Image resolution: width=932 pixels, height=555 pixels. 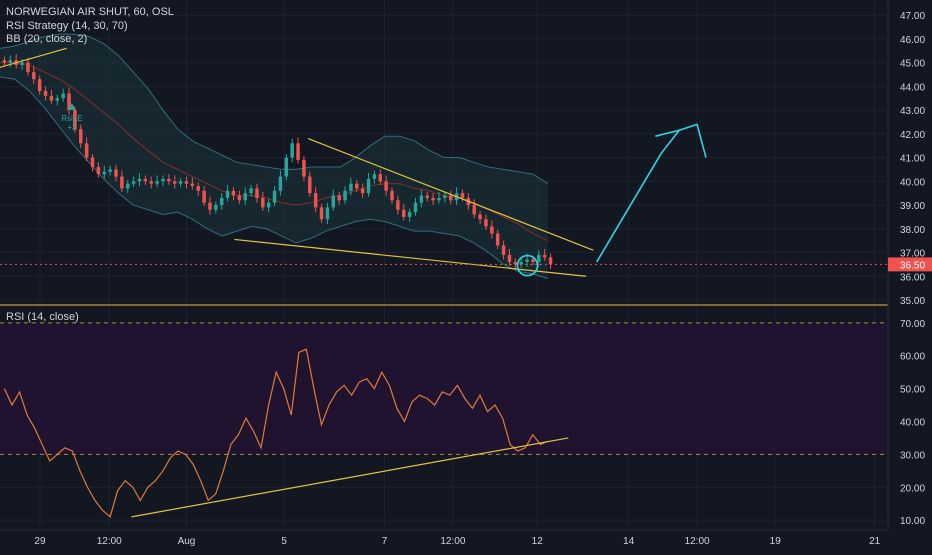 I want to click on rsi-tick-label: 30.00, so click(x=912, y=455).